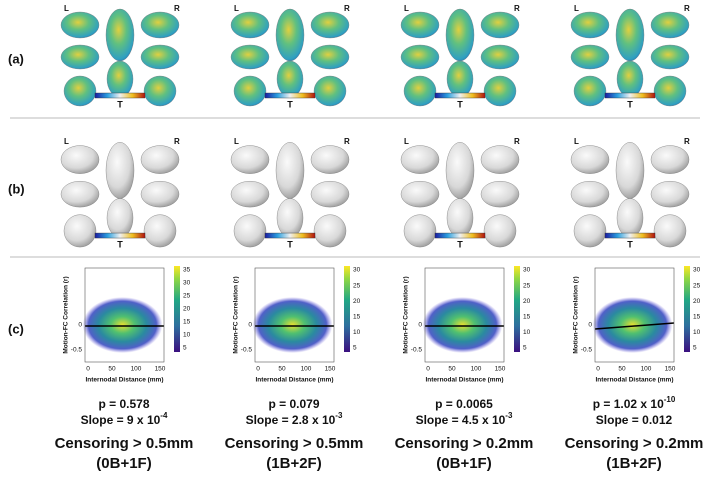  What do you see at coordinates (628, 404) in the screenshot?
I see `statistic-text: p = 1.02 x 10` at bounding box center [628, 404].